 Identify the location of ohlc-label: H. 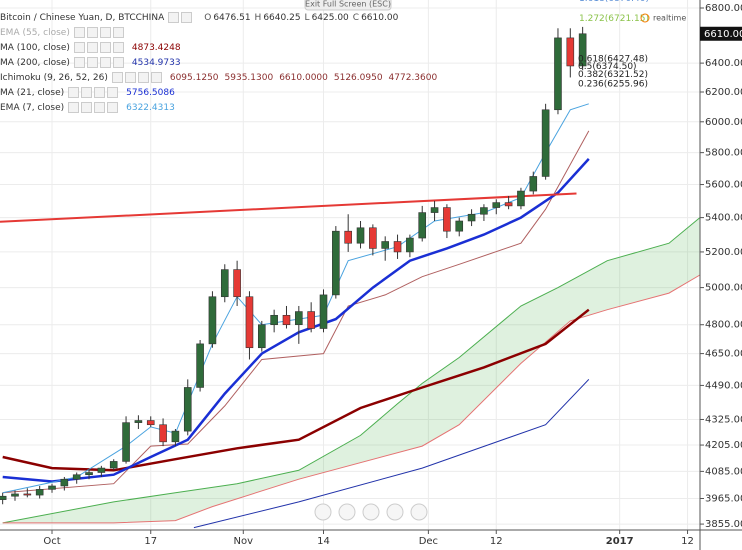
(258, 17).